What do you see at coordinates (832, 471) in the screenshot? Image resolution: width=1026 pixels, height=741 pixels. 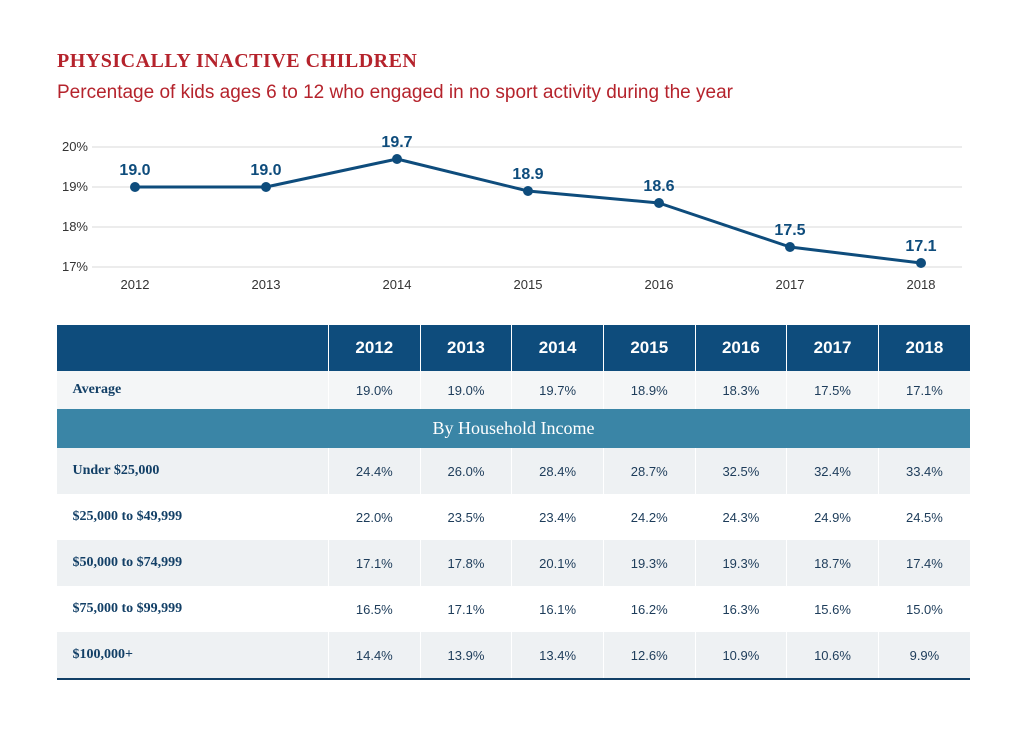 I see `table-cell: 32.4%` at bounding box center [832, 471].